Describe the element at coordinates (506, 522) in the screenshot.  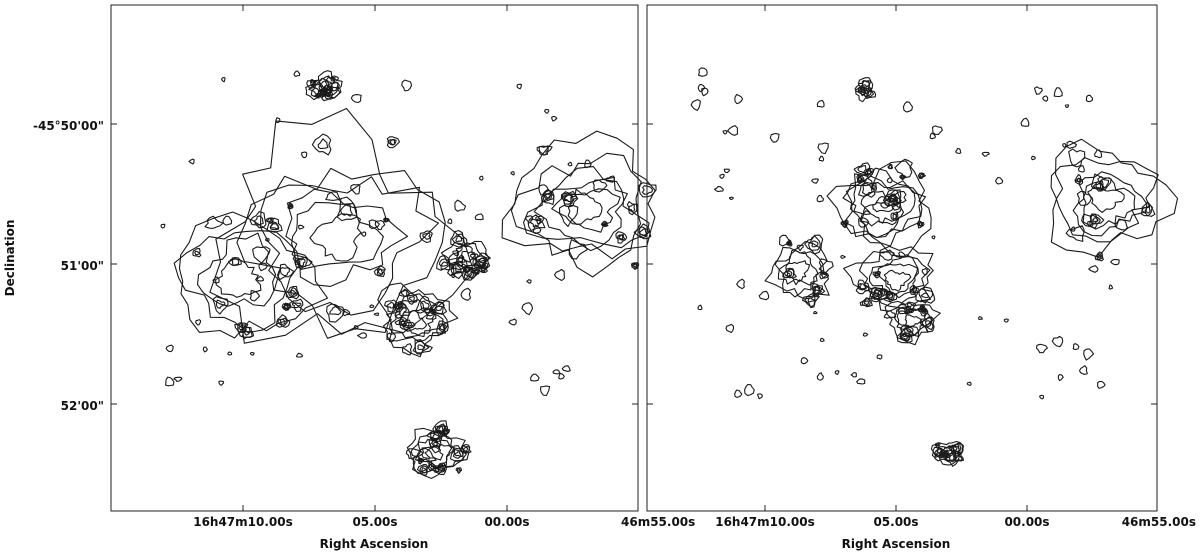
I see `left-x-tick-label-2: 00.00s` at that location.